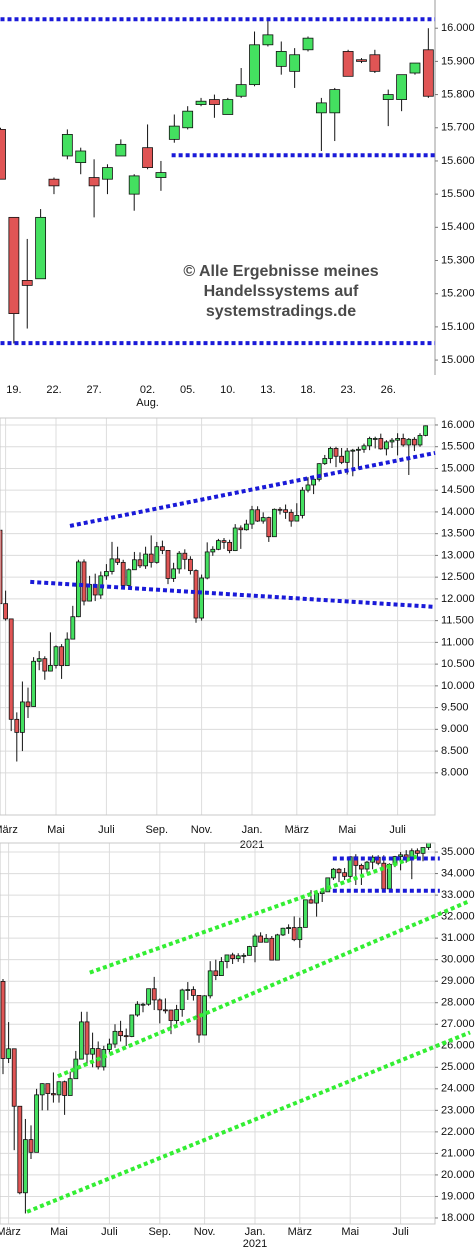 This screenshot has height=1250, width=475. I want to click on y-tick-label: 11.500, so click(457, 621).